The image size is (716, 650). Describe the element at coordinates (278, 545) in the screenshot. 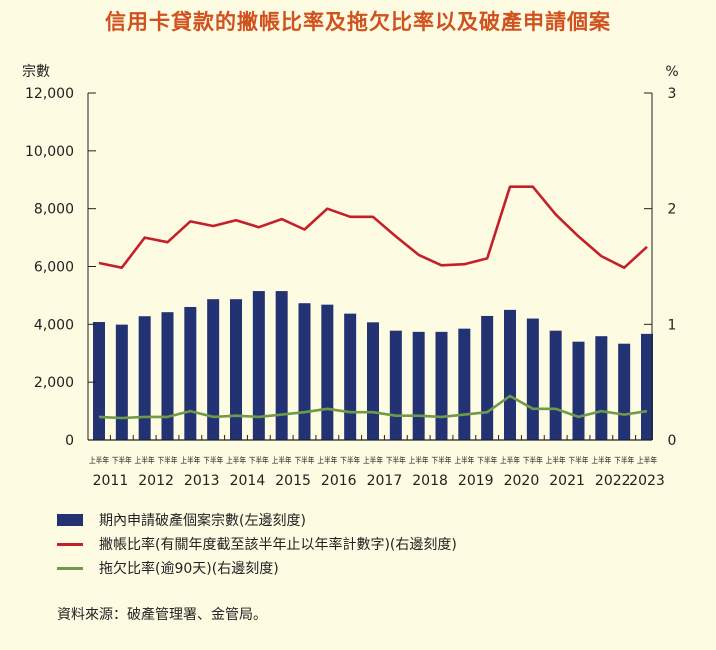

I see `legend-label: 撇帳比率(有關年度截至該半年止以年率計數字)(右邊刻度)` at that location.